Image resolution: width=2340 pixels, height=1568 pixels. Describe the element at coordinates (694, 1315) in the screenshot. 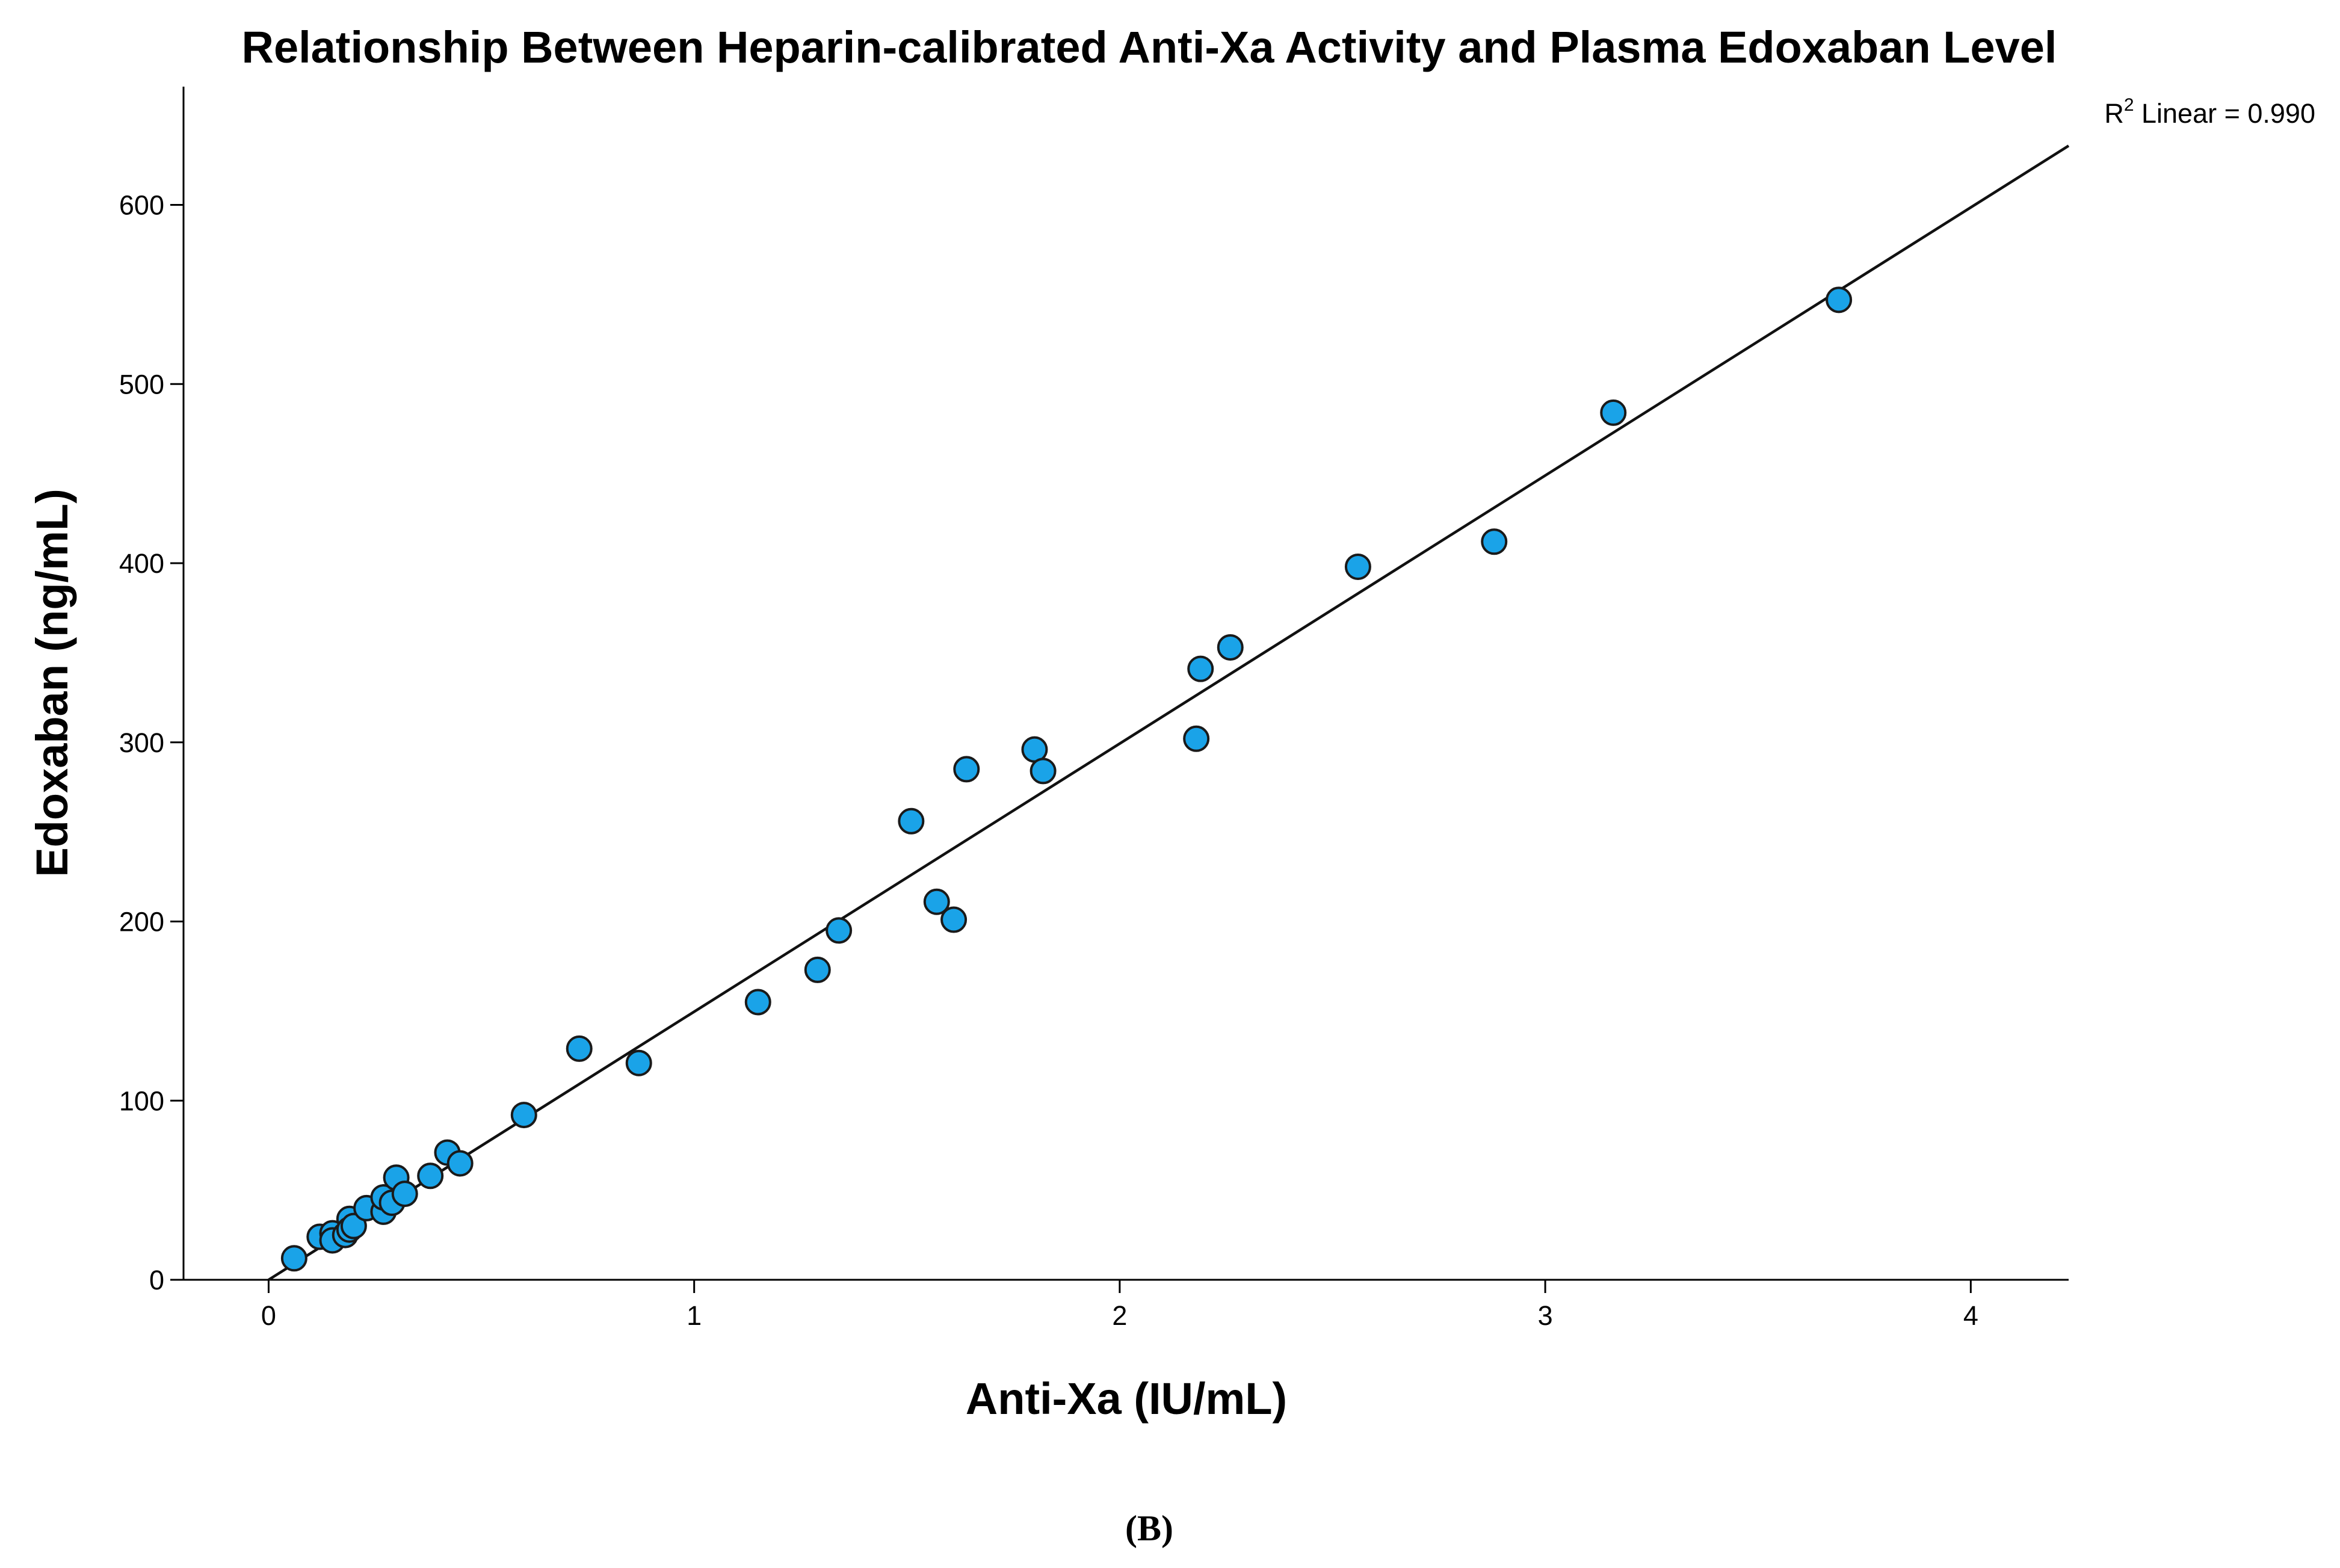

I see `x-tick-label: 1` at that location.